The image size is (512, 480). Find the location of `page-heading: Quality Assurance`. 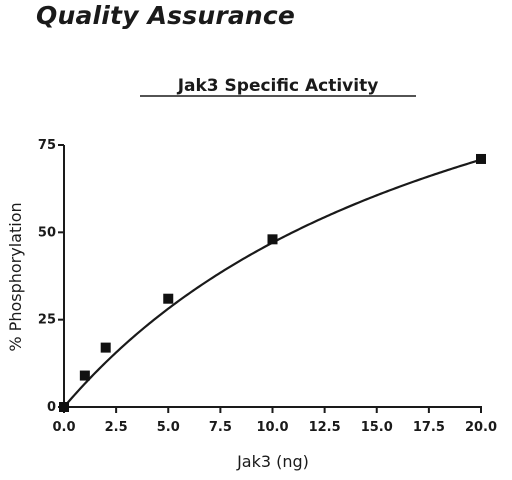

page-heading: Quality Assurance is located at coordinates (166, 15).